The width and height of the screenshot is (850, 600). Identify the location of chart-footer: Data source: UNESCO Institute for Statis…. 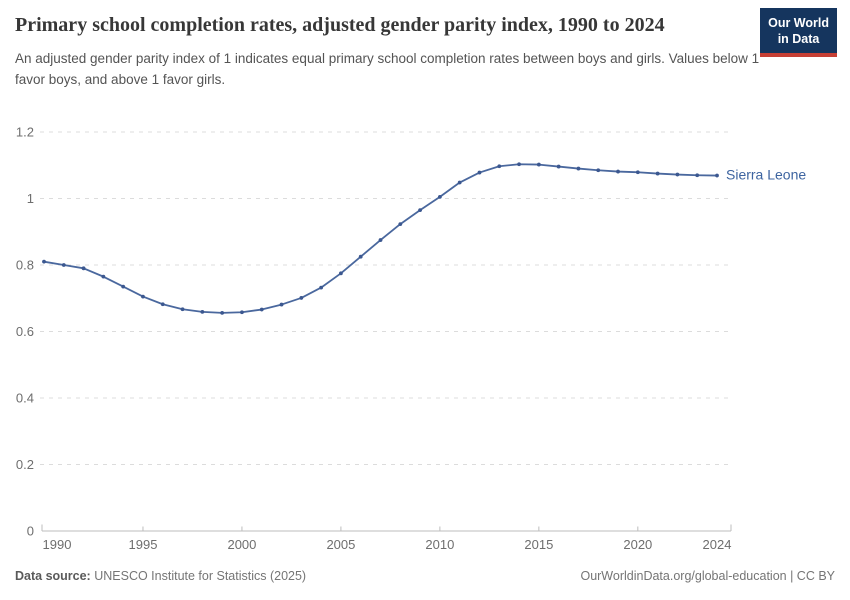
(425, 576).